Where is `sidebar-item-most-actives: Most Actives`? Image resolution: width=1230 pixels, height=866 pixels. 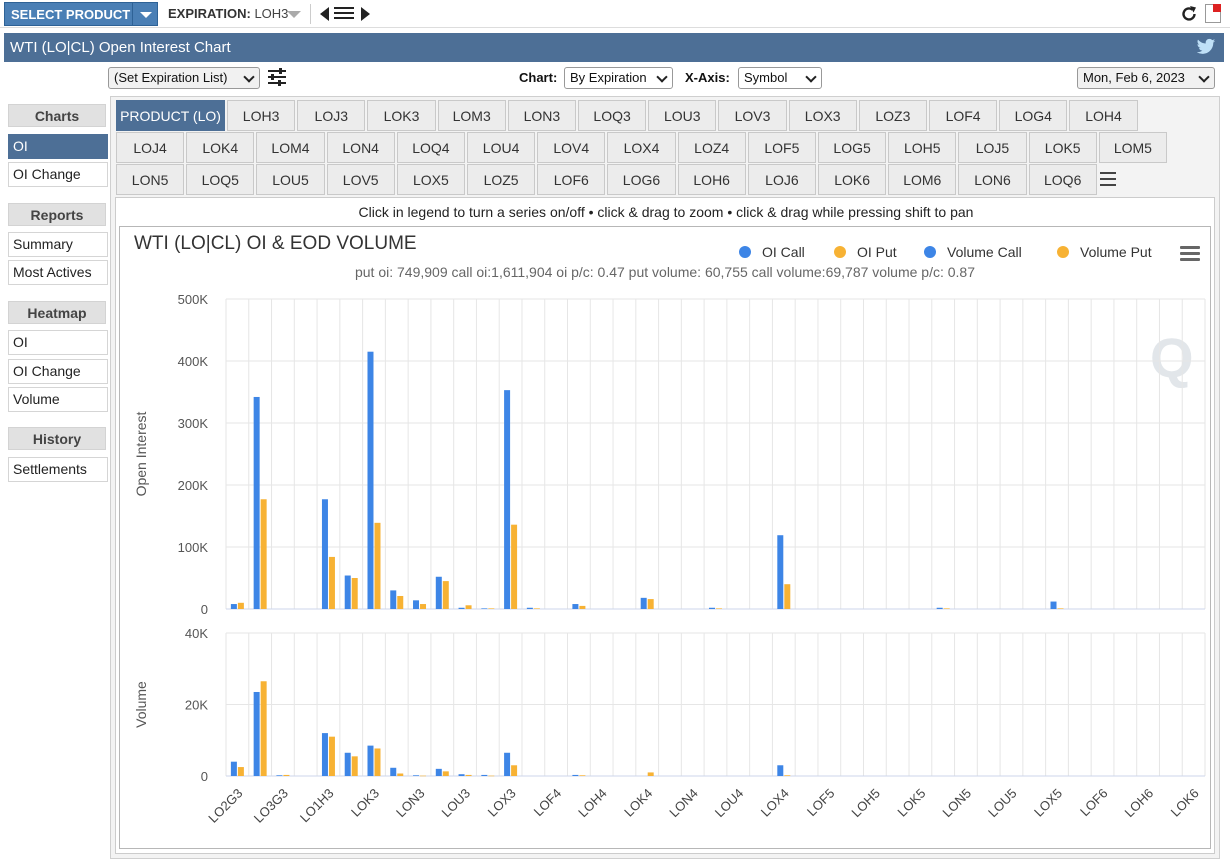 sidebar-item-most-actives: Most Actives is located at coordinates (58, 272).